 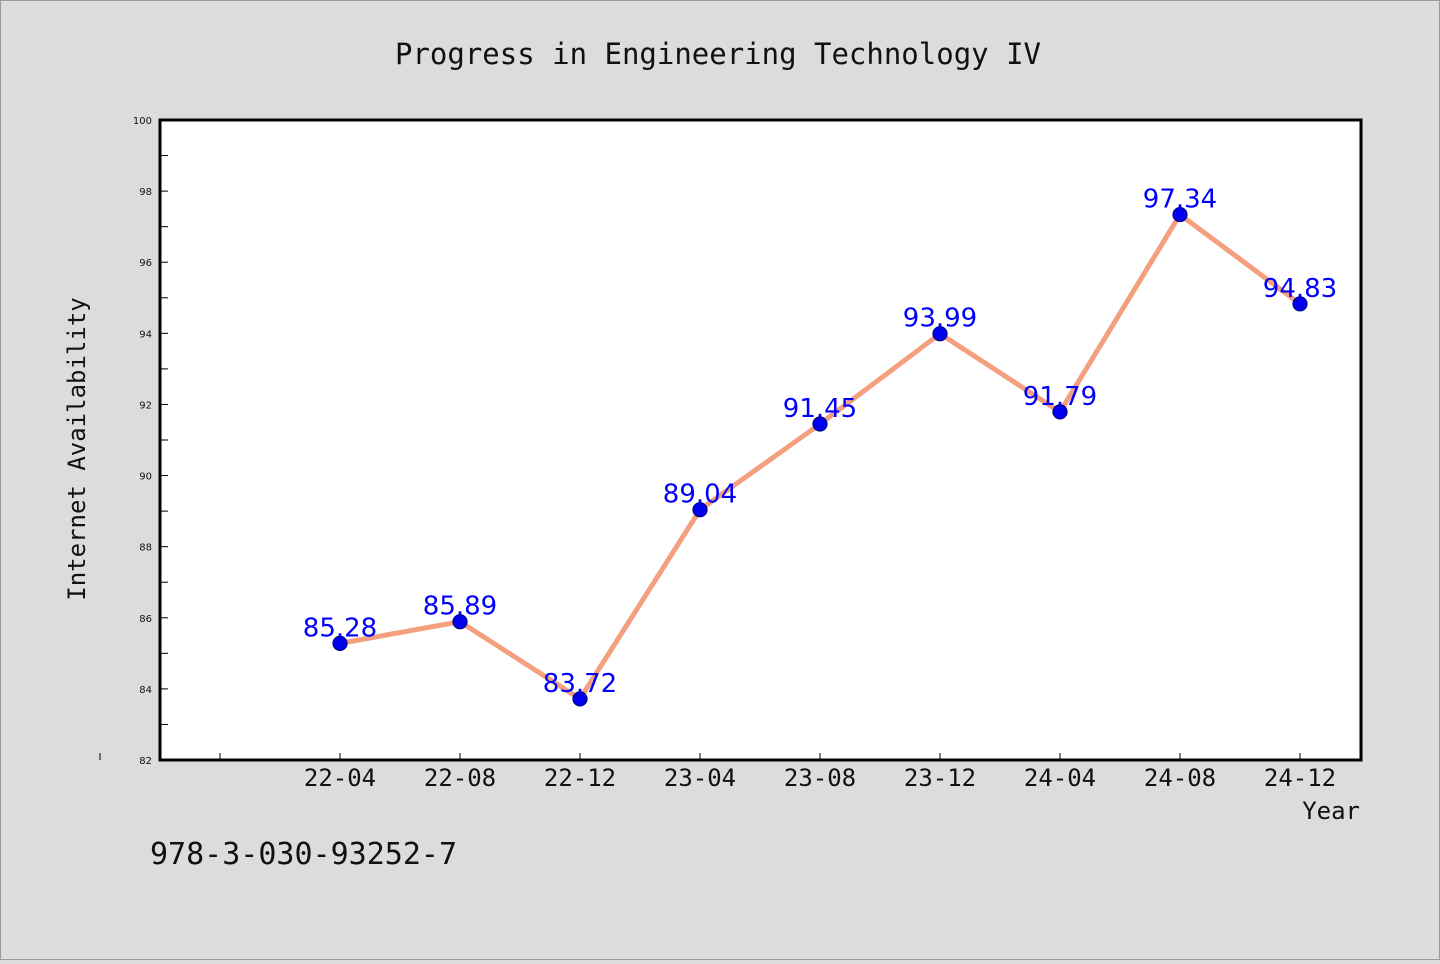 What do you see at coordinates (142, 121) in the screenshot?
I see `y-tick-label: 100` at bounding box center [142, 121].